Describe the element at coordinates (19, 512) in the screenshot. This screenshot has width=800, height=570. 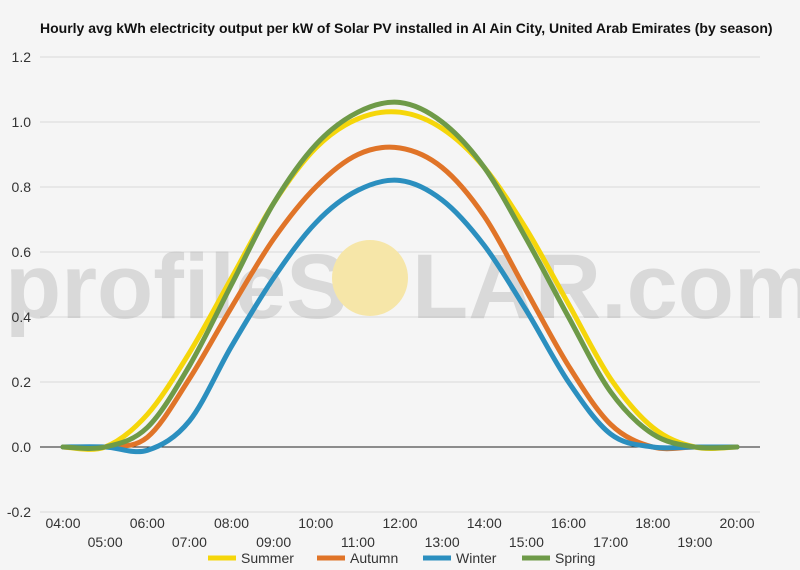
I see `y-tick-label: -0.2` at that location.